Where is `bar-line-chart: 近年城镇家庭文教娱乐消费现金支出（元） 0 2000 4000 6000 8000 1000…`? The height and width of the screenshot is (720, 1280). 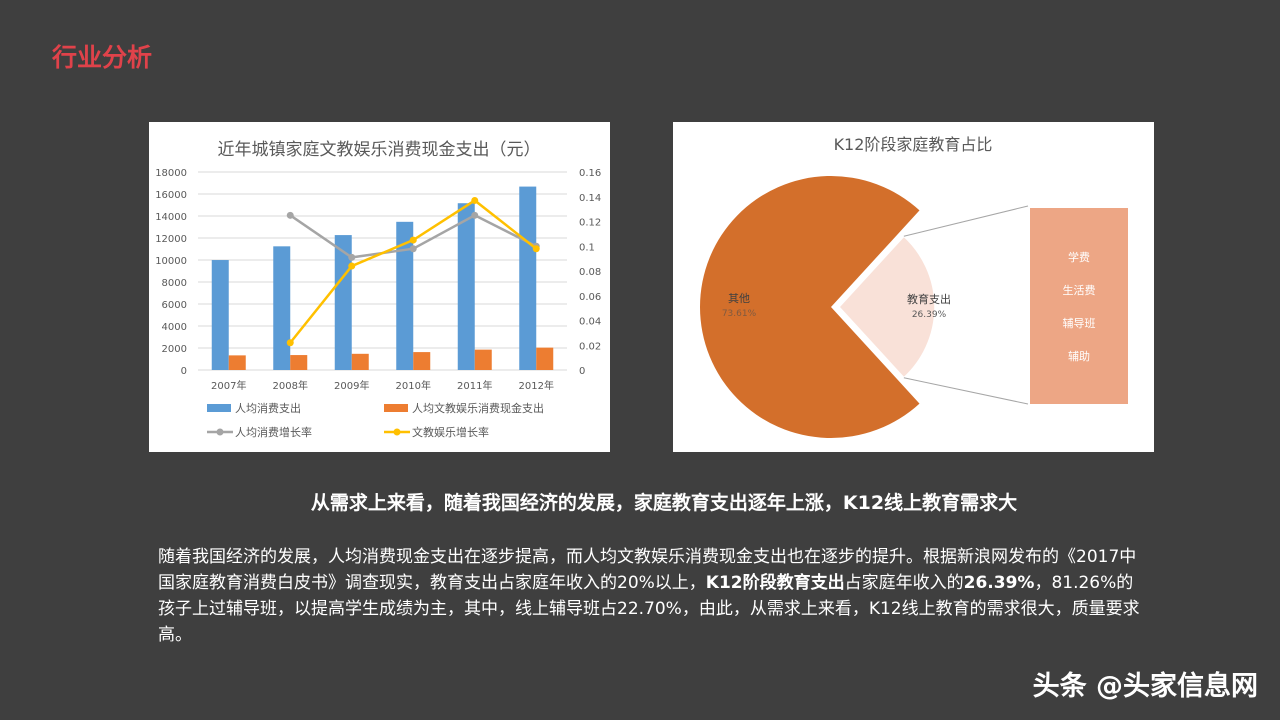 bar-line-chart: 近年城镇家庭文教娱乐消费现金支出（元） 0 2000 4000 6000 8000 1000… is located at coordinates (378, 289).